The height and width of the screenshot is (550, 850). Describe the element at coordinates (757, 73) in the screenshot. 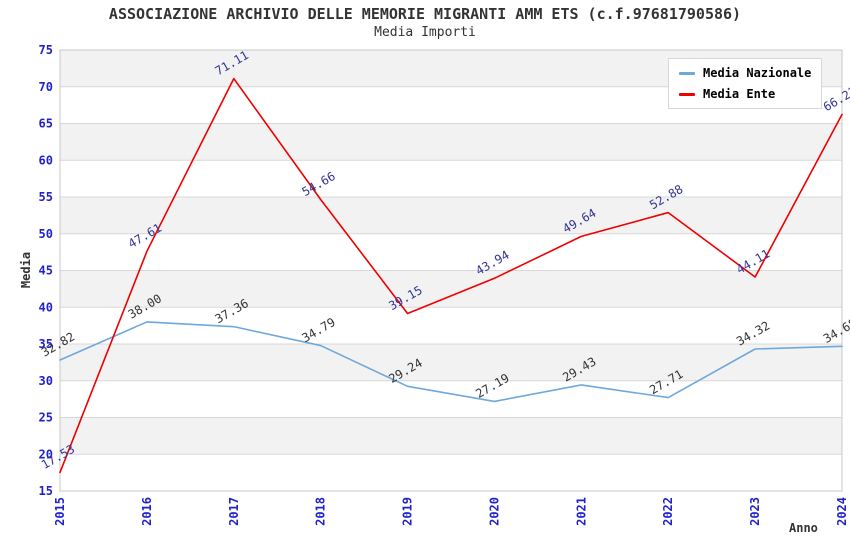

I see `legend-label-media-nazionale: Media Nazionale` at that location.